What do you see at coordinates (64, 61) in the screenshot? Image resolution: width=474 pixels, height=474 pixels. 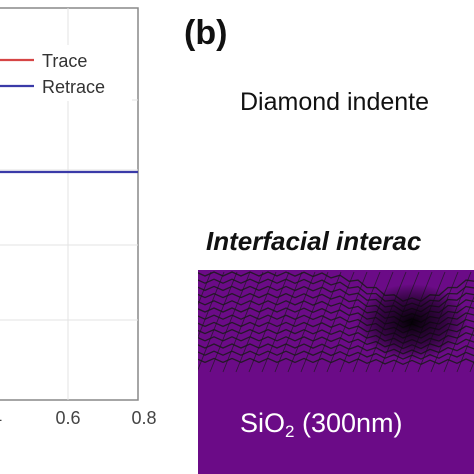 I see `legend-label-trace: Trace` at bounding box center [64, 61].